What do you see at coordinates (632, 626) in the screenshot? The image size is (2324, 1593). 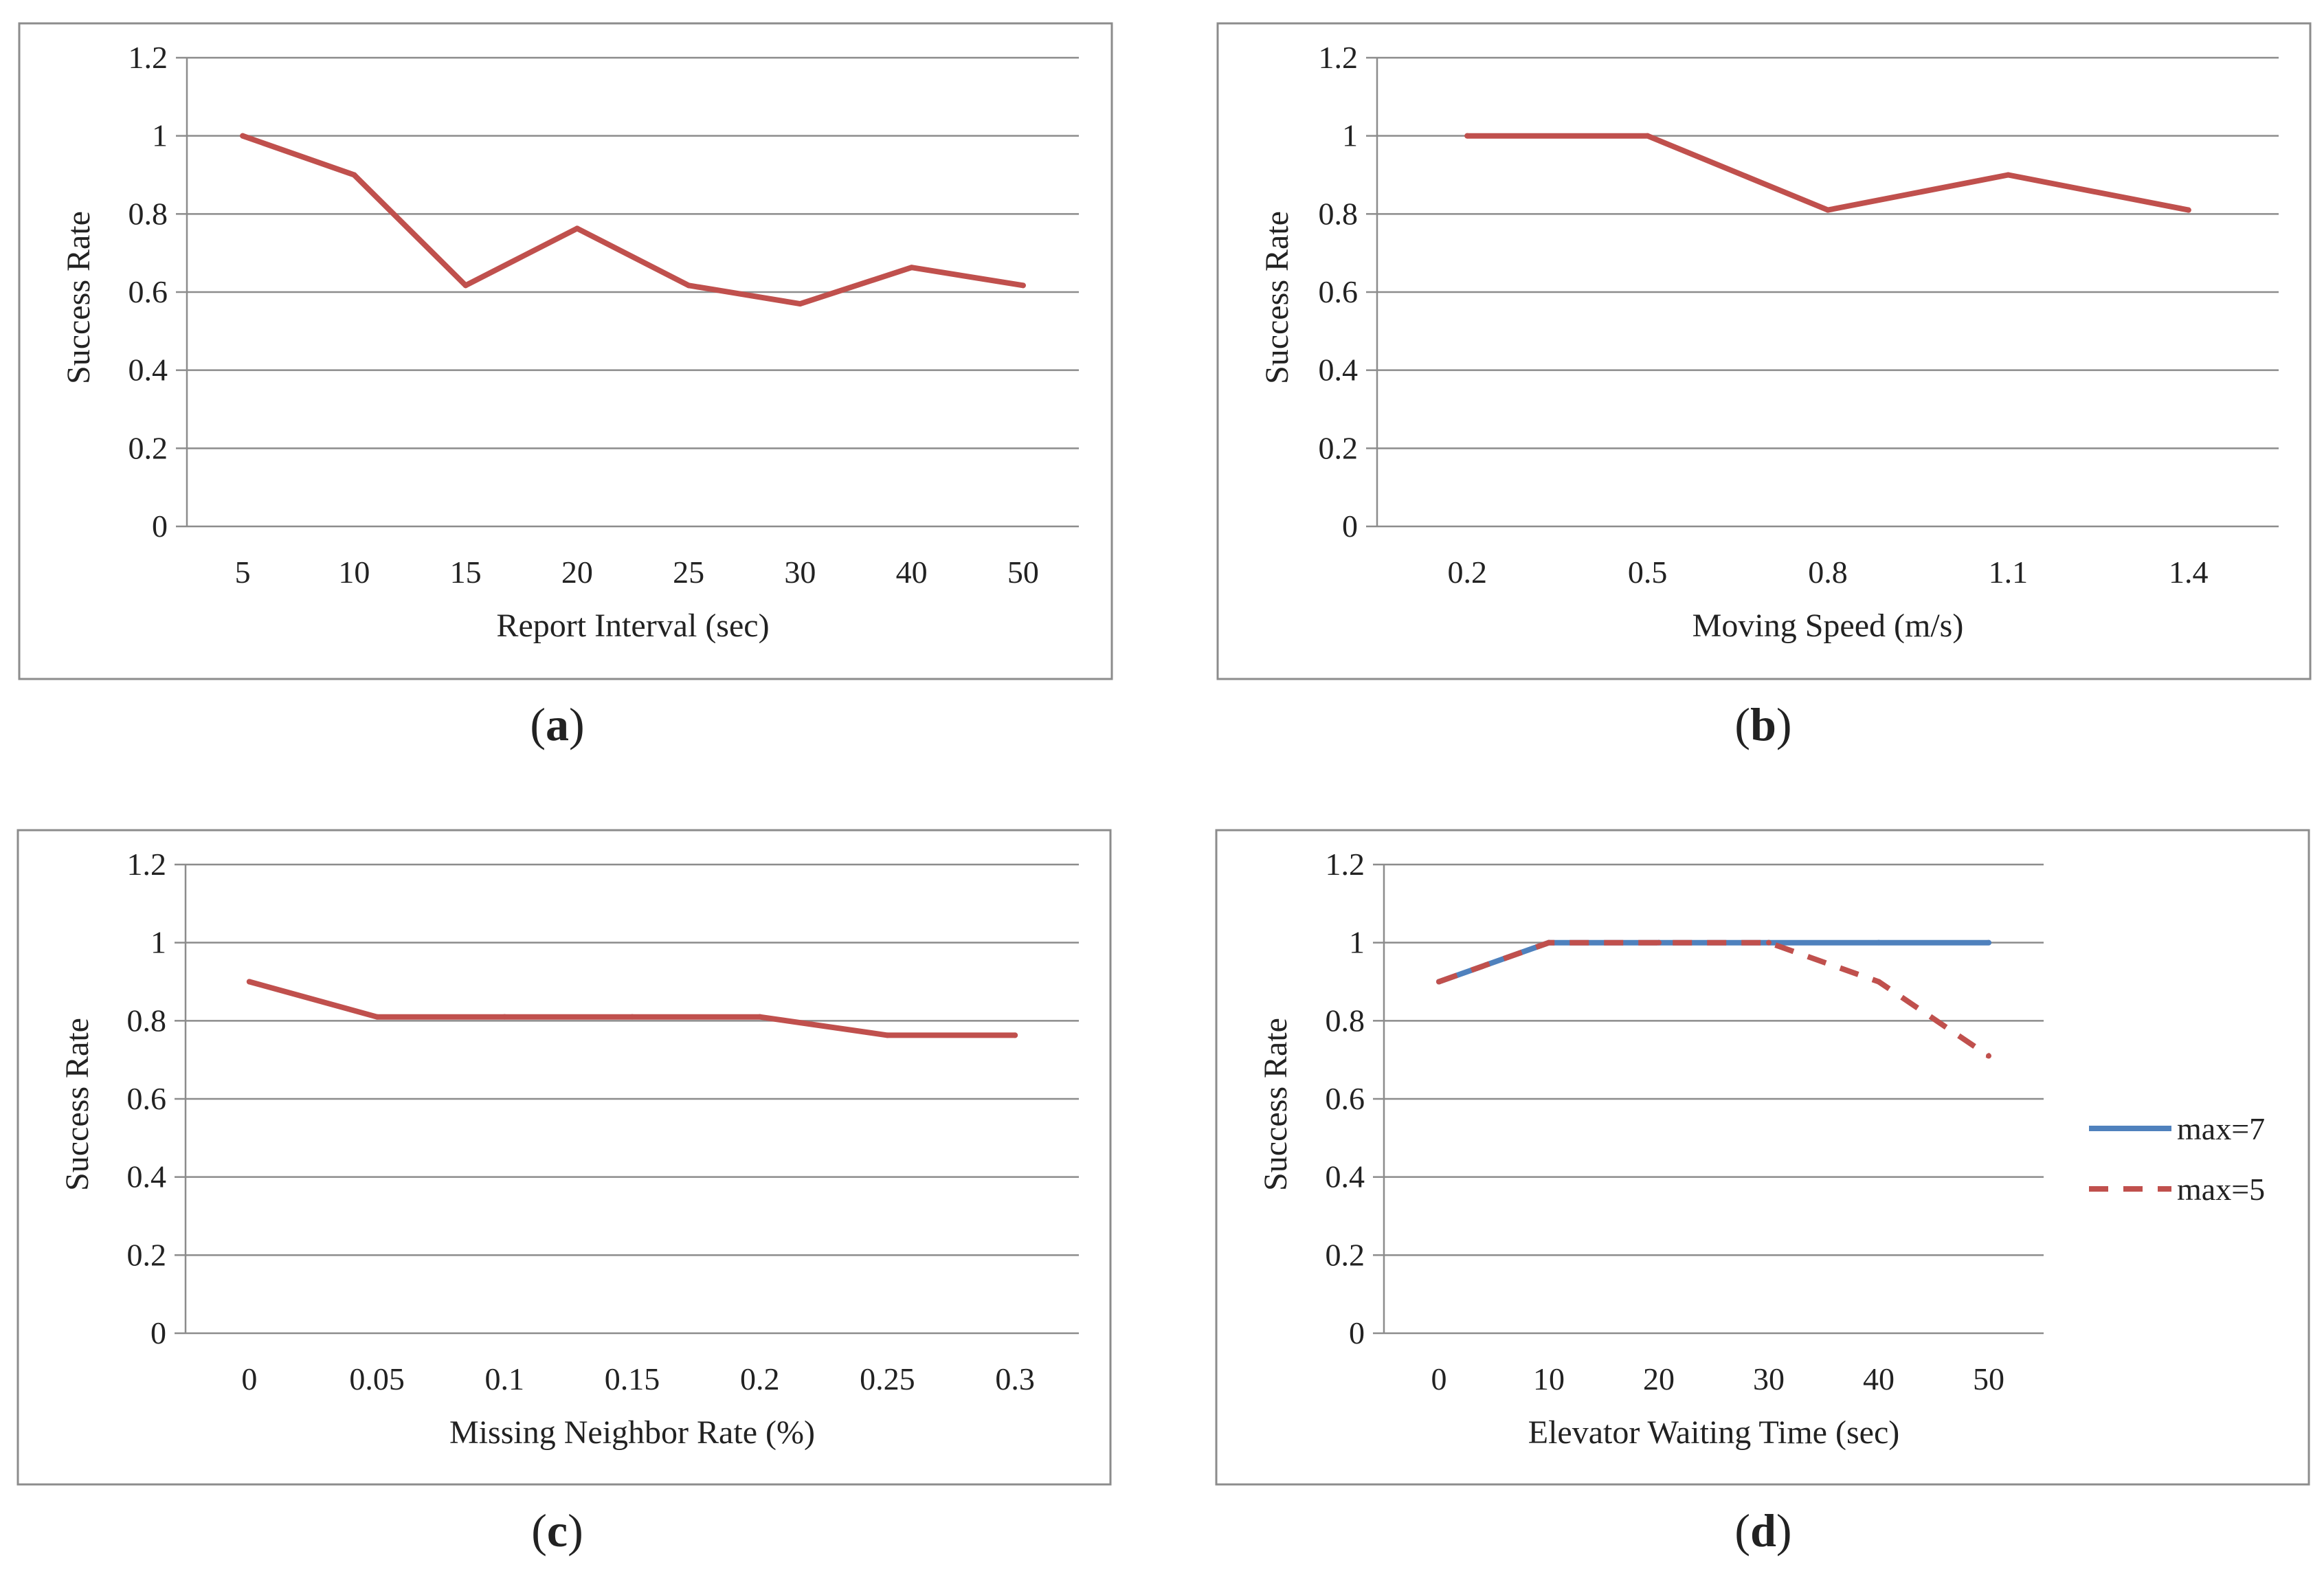 I see `x-axis-title: Report Interval (sec)` at bounding box center [632, 626].